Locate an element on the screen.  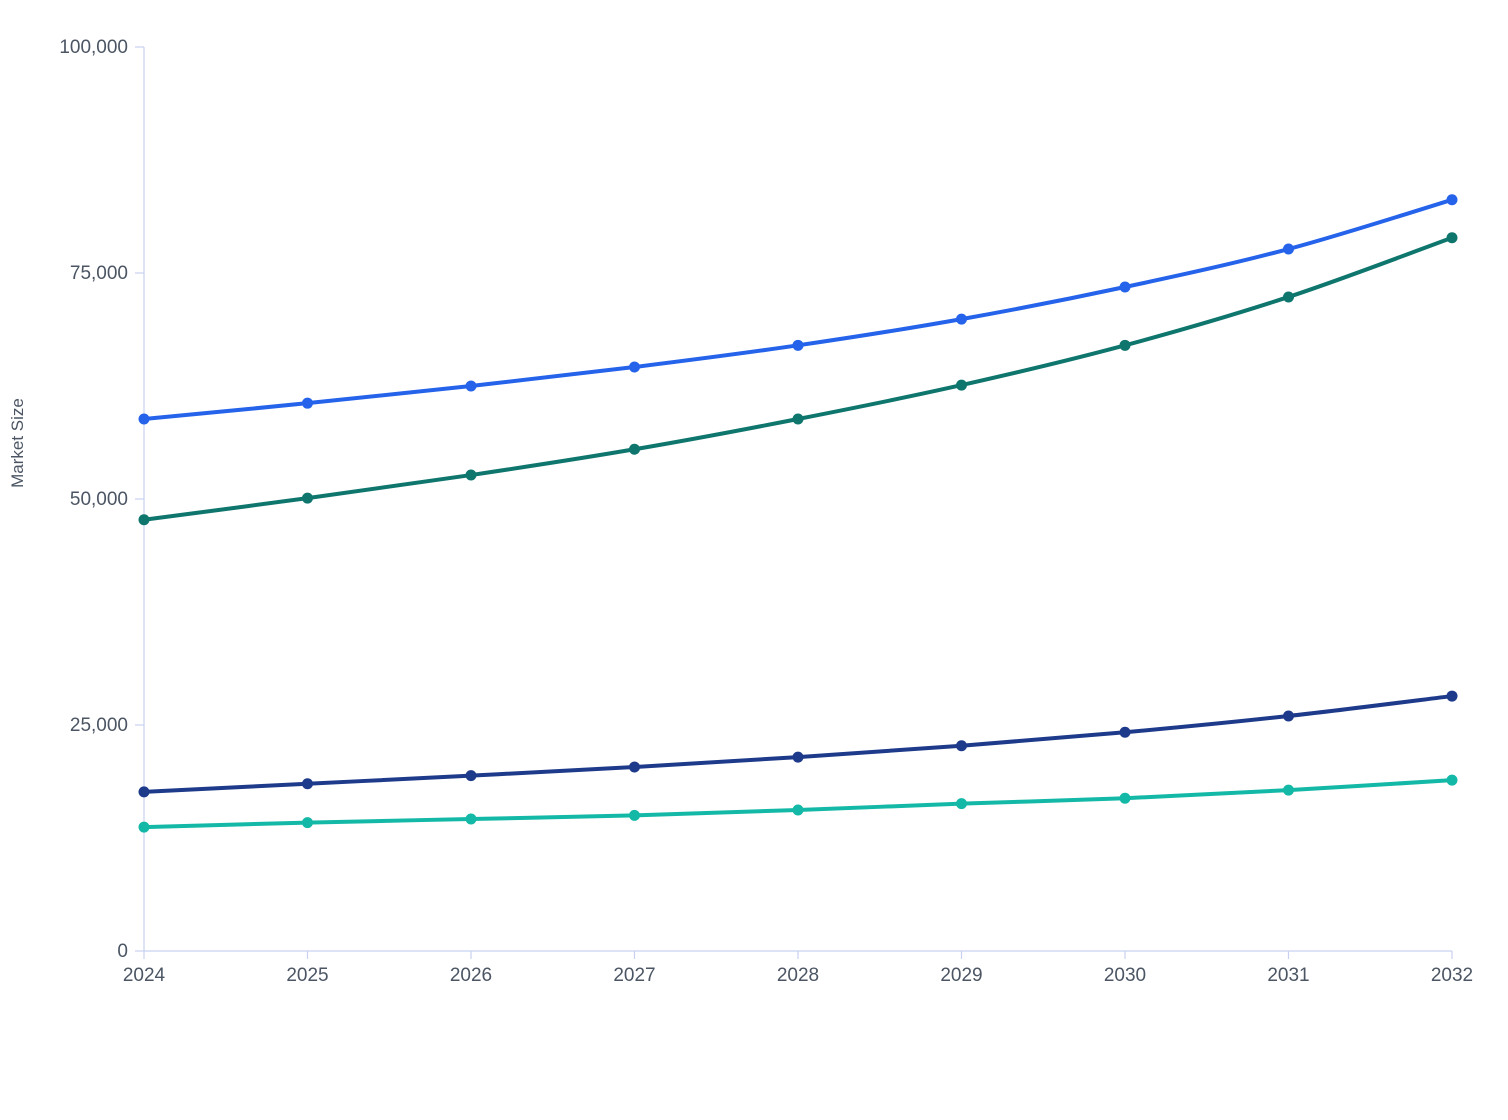
y-tick-label: 25,000 is located at coordinates (99, 725).